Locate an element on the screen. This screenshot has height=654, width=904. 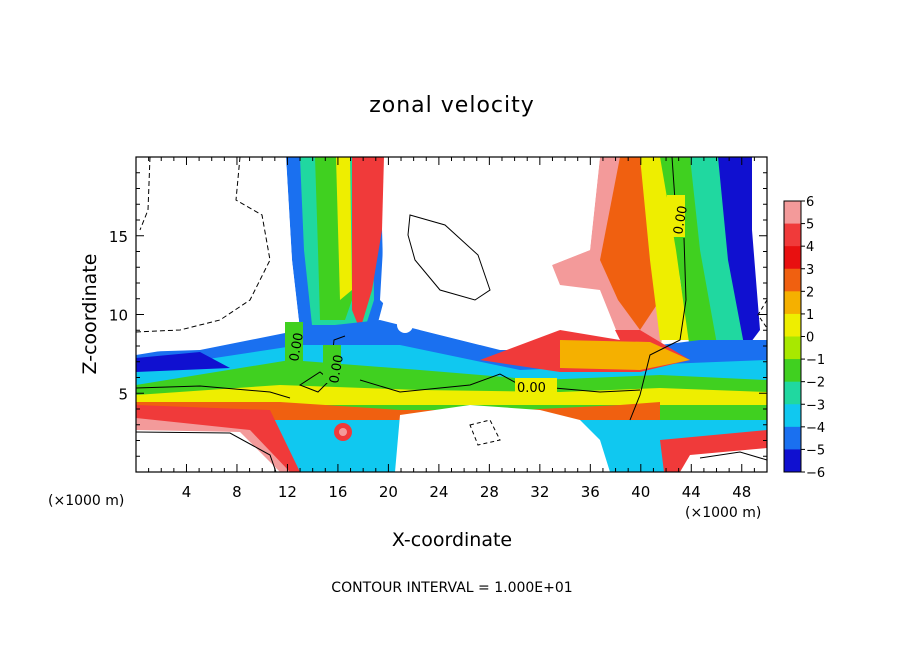
colorbar-tick-label: −3 is located at coordinates (815, 405).